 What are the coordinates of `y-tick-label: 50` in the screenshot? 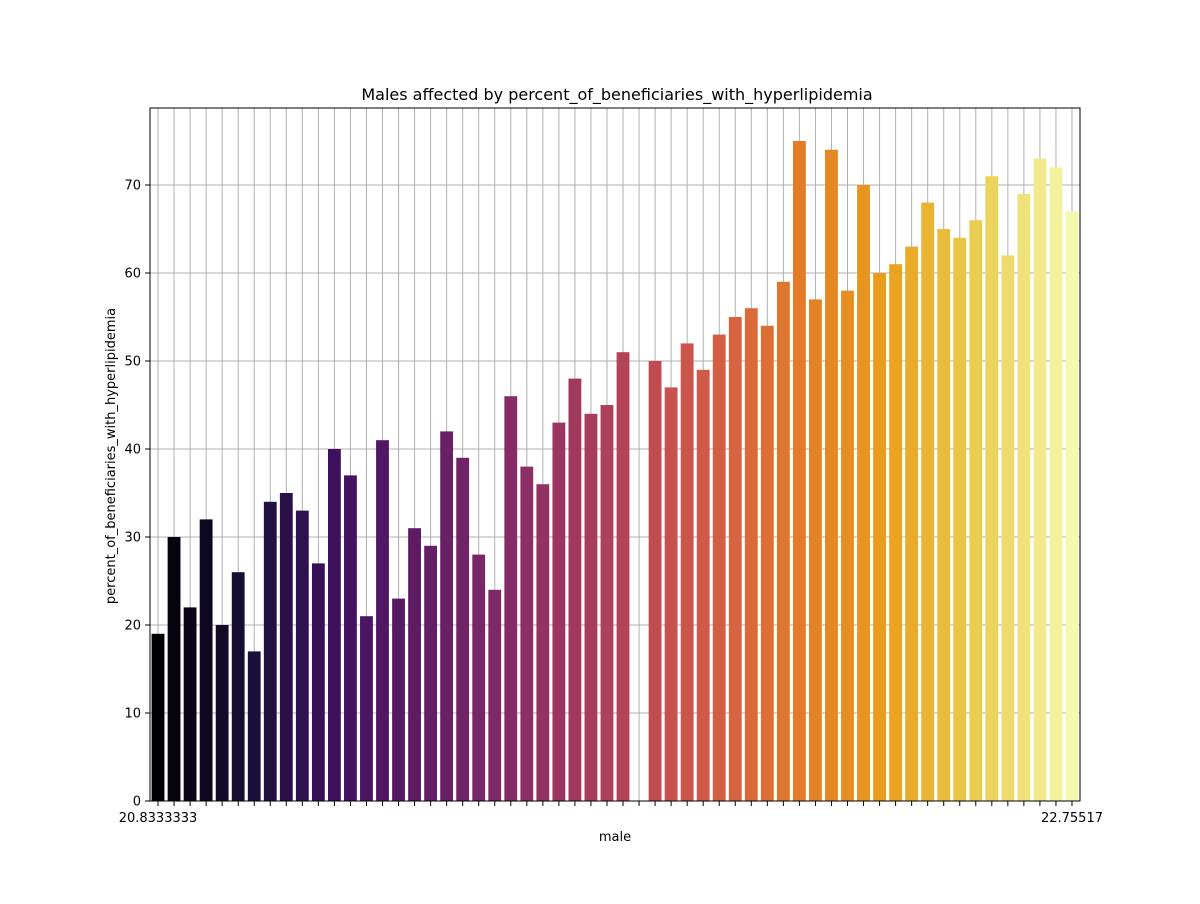 It's located at (132, 362).